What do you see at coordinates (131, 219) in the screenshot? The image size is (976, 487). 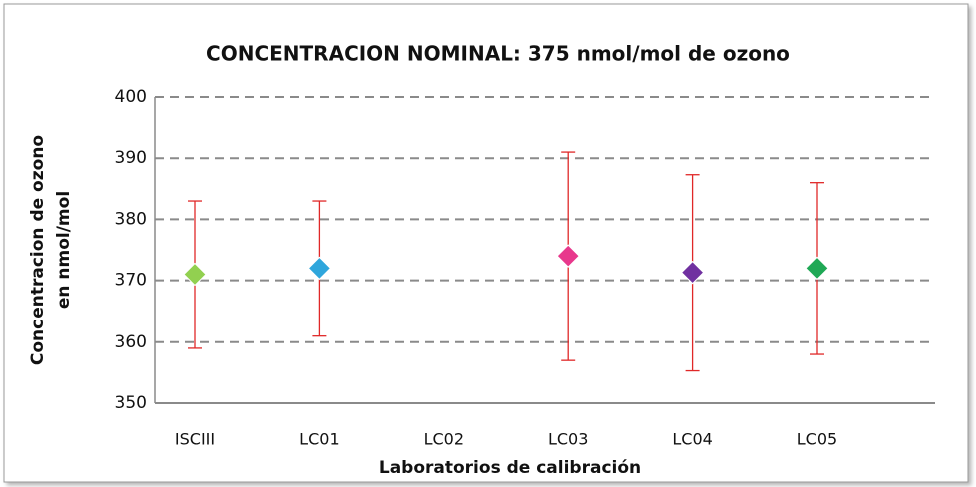 I see `y-tick-label: 380` at bounding box center [131, 219].